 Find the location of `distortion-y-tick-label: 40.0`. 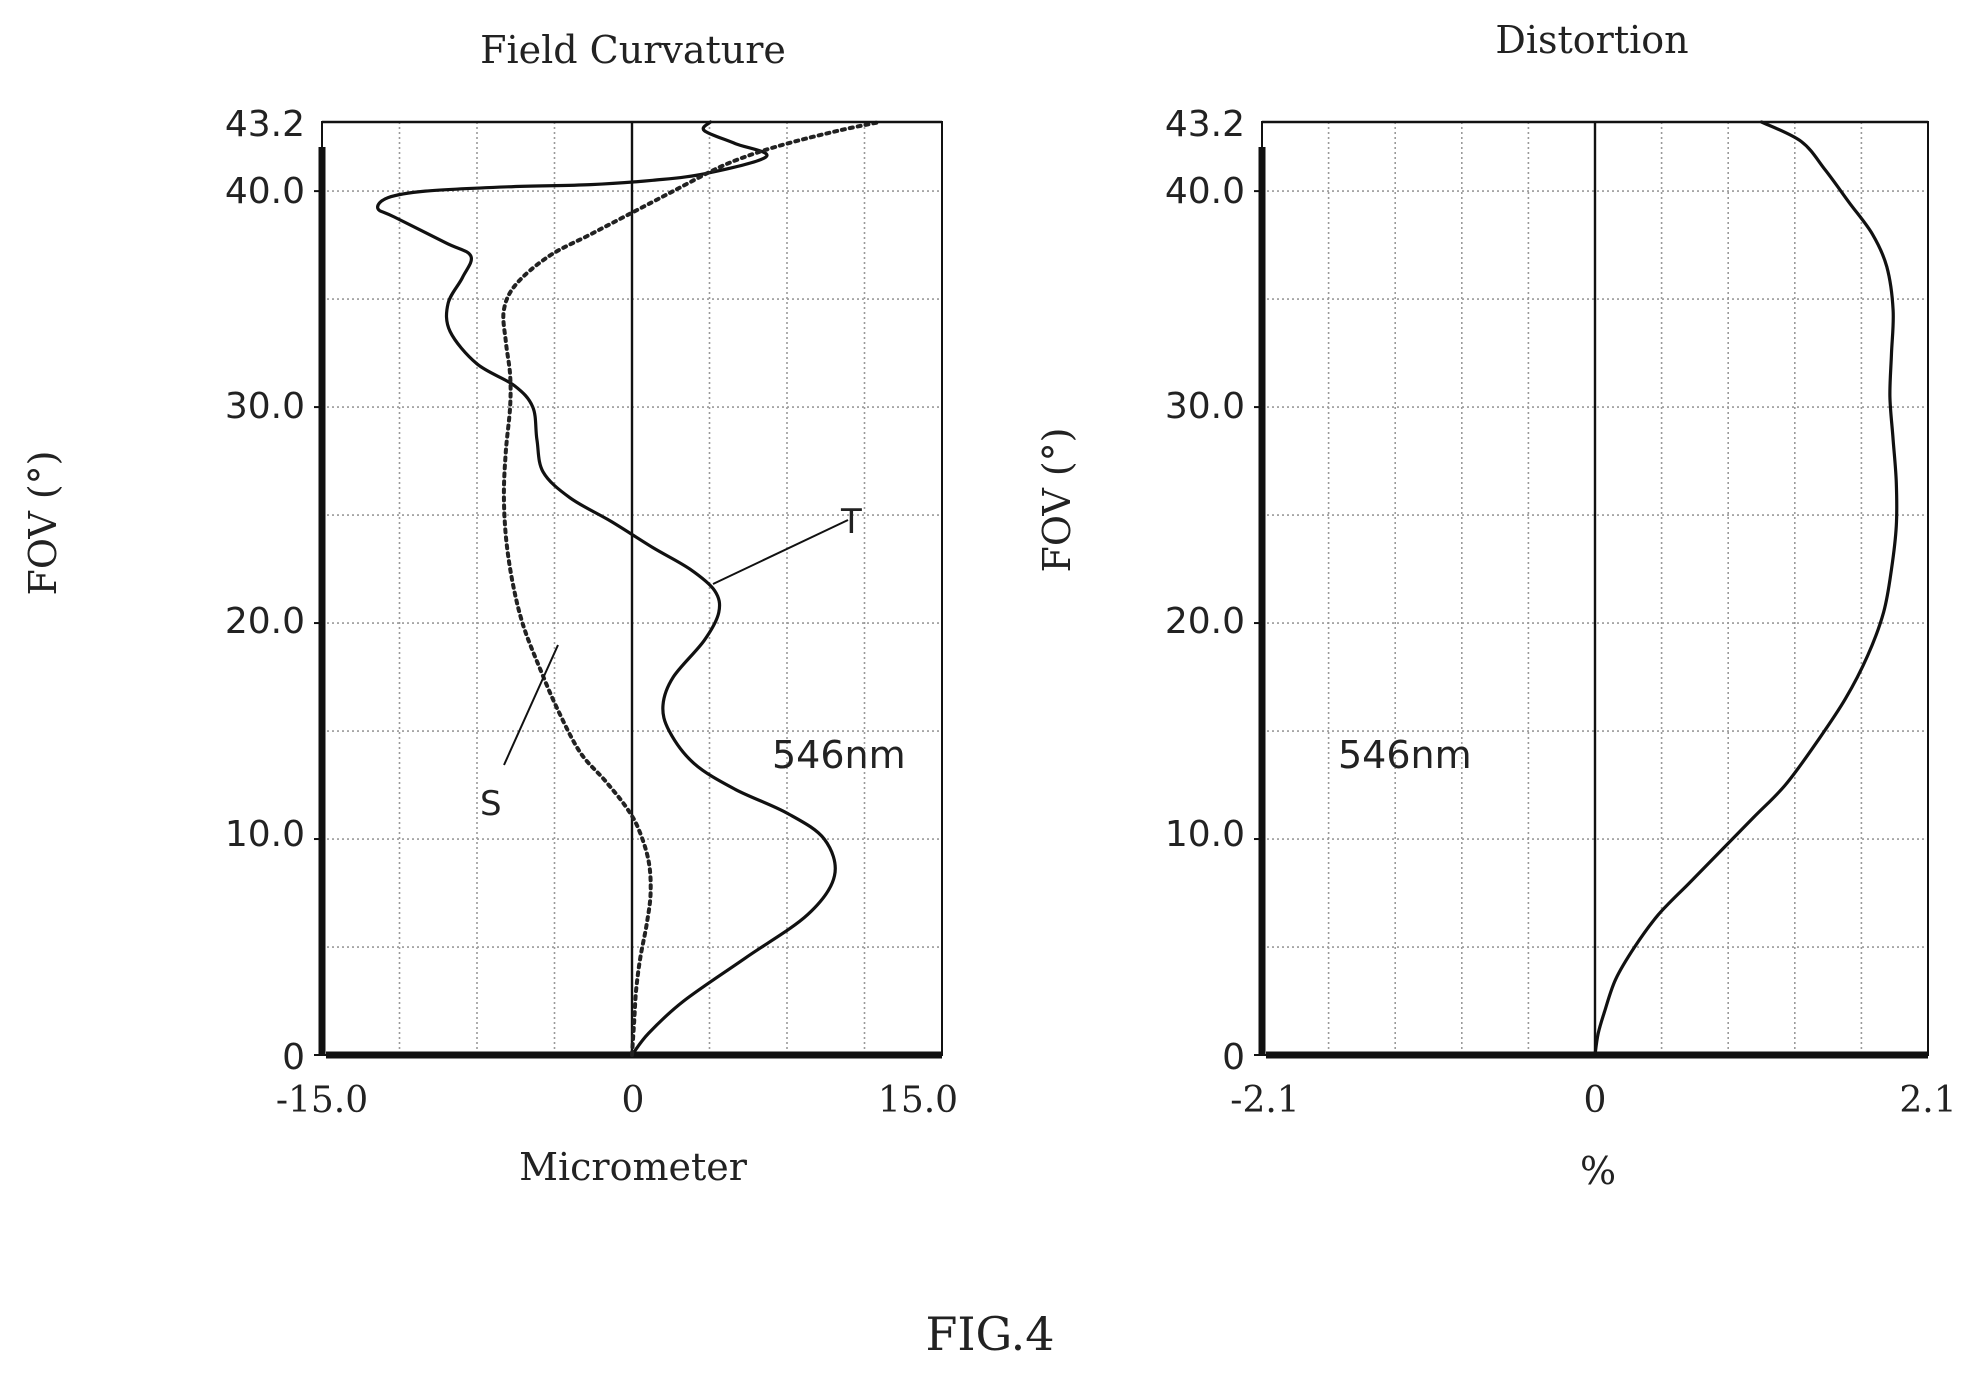

distortion-y-tick-label: 40.0 is located at coordinates (1205, 191).